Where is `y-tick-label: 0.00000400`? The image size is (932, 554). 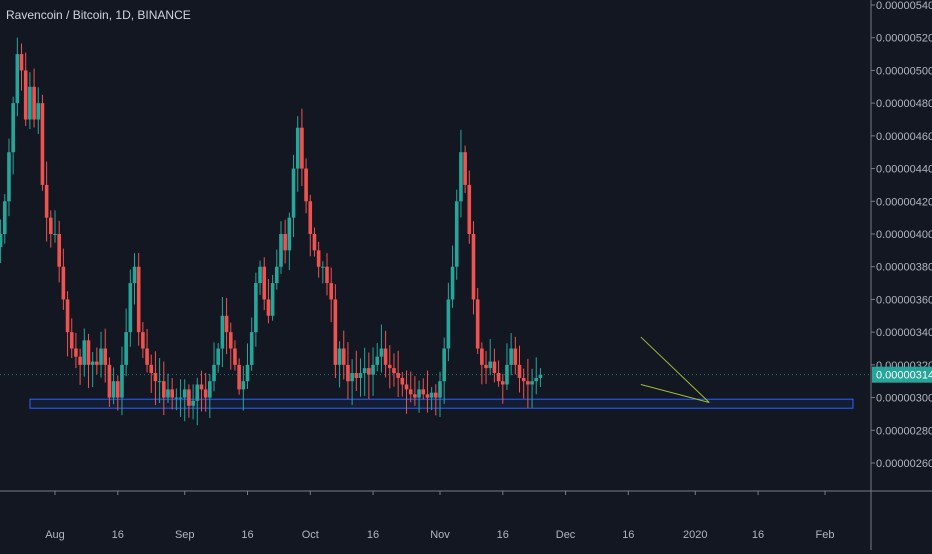
y-tick-label: 0.00000400 is located at coordinates (904, 235).